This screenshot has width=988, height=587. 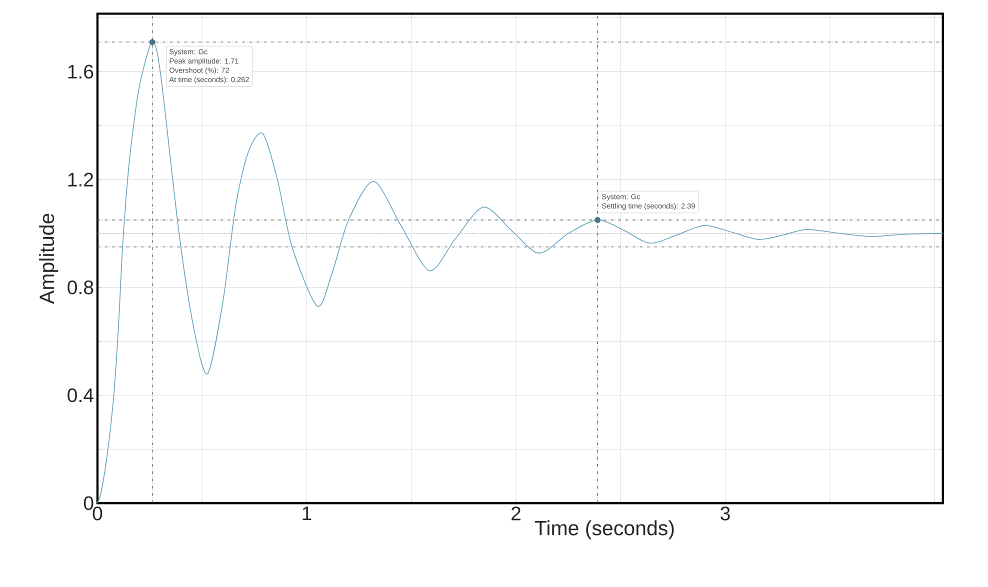 What do you see at coordinates (97, 513) in the screenshot?
I see `x-tick-label: 0` at bounding box center [97, 513].